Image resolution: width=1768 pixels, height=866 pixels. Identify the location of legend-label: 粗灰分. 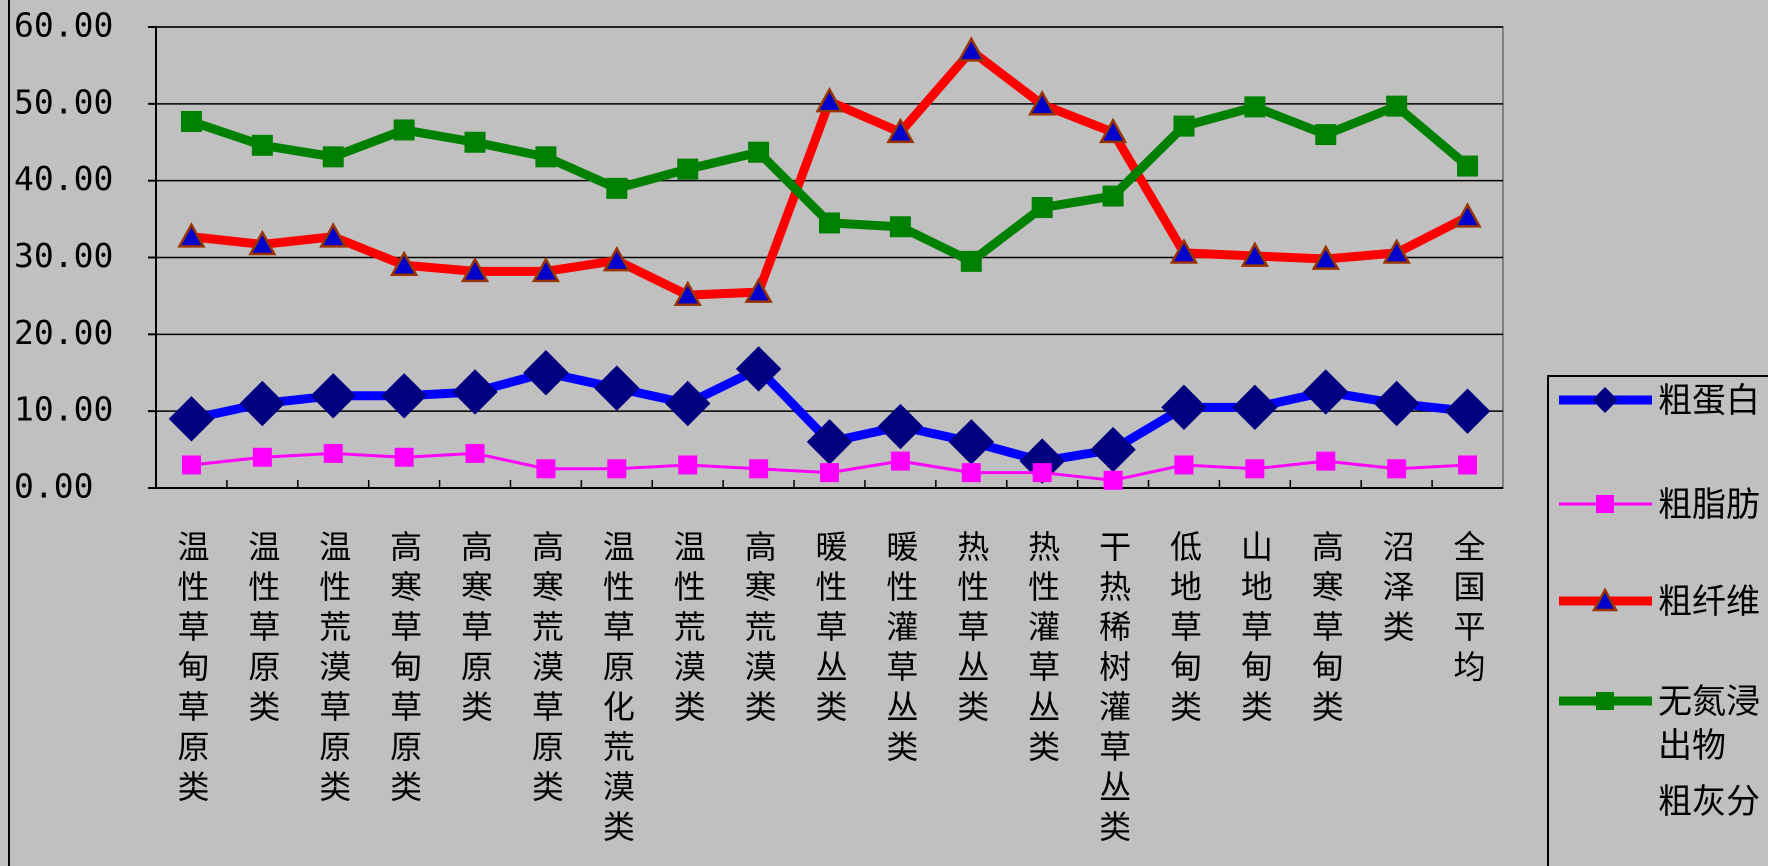
(1709, 802).